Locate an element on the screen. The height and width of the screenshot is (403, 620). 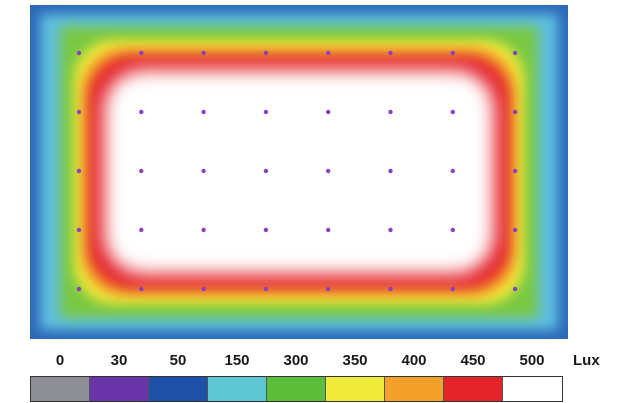
legend-bar is located at coordinates (296, 389).